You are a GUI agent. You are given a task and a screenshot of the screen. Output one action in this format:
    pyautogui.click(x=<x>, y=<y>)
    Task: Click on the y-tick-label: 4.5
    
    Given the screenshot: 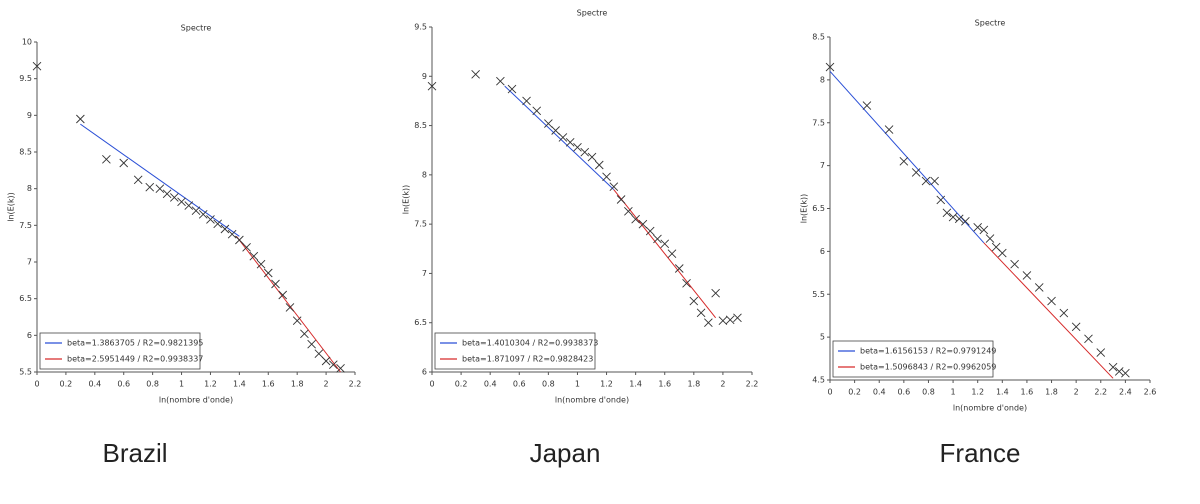 What is the action you would take?
    pyautogui.click(x=818, y=380)
    